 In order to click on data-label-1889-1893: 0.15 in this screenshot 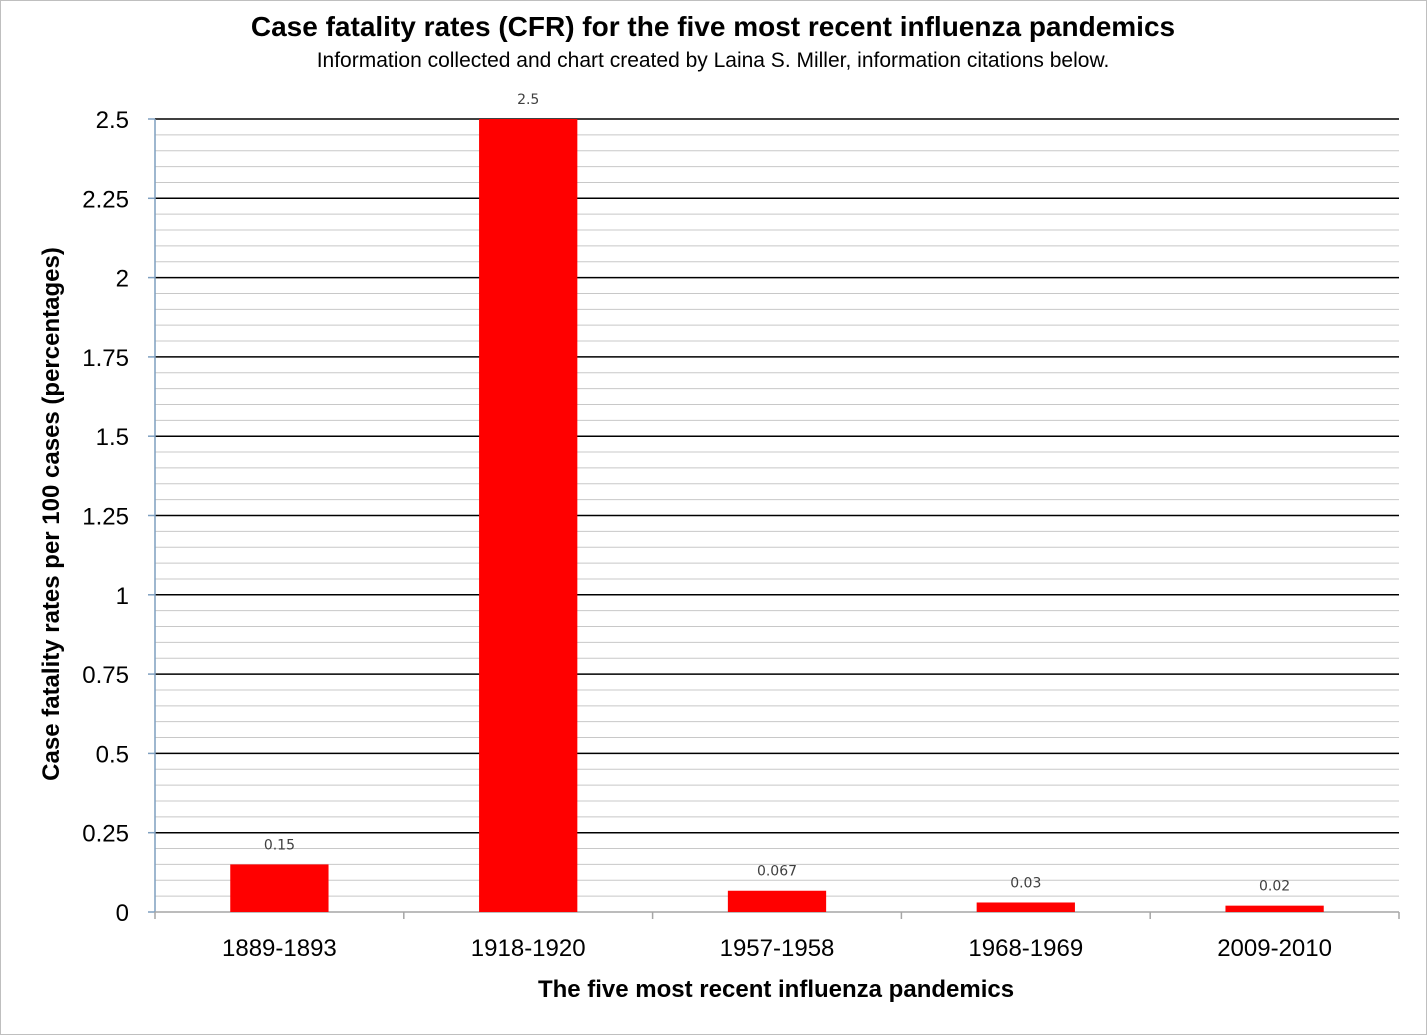, I will do `click(279, 845)`.